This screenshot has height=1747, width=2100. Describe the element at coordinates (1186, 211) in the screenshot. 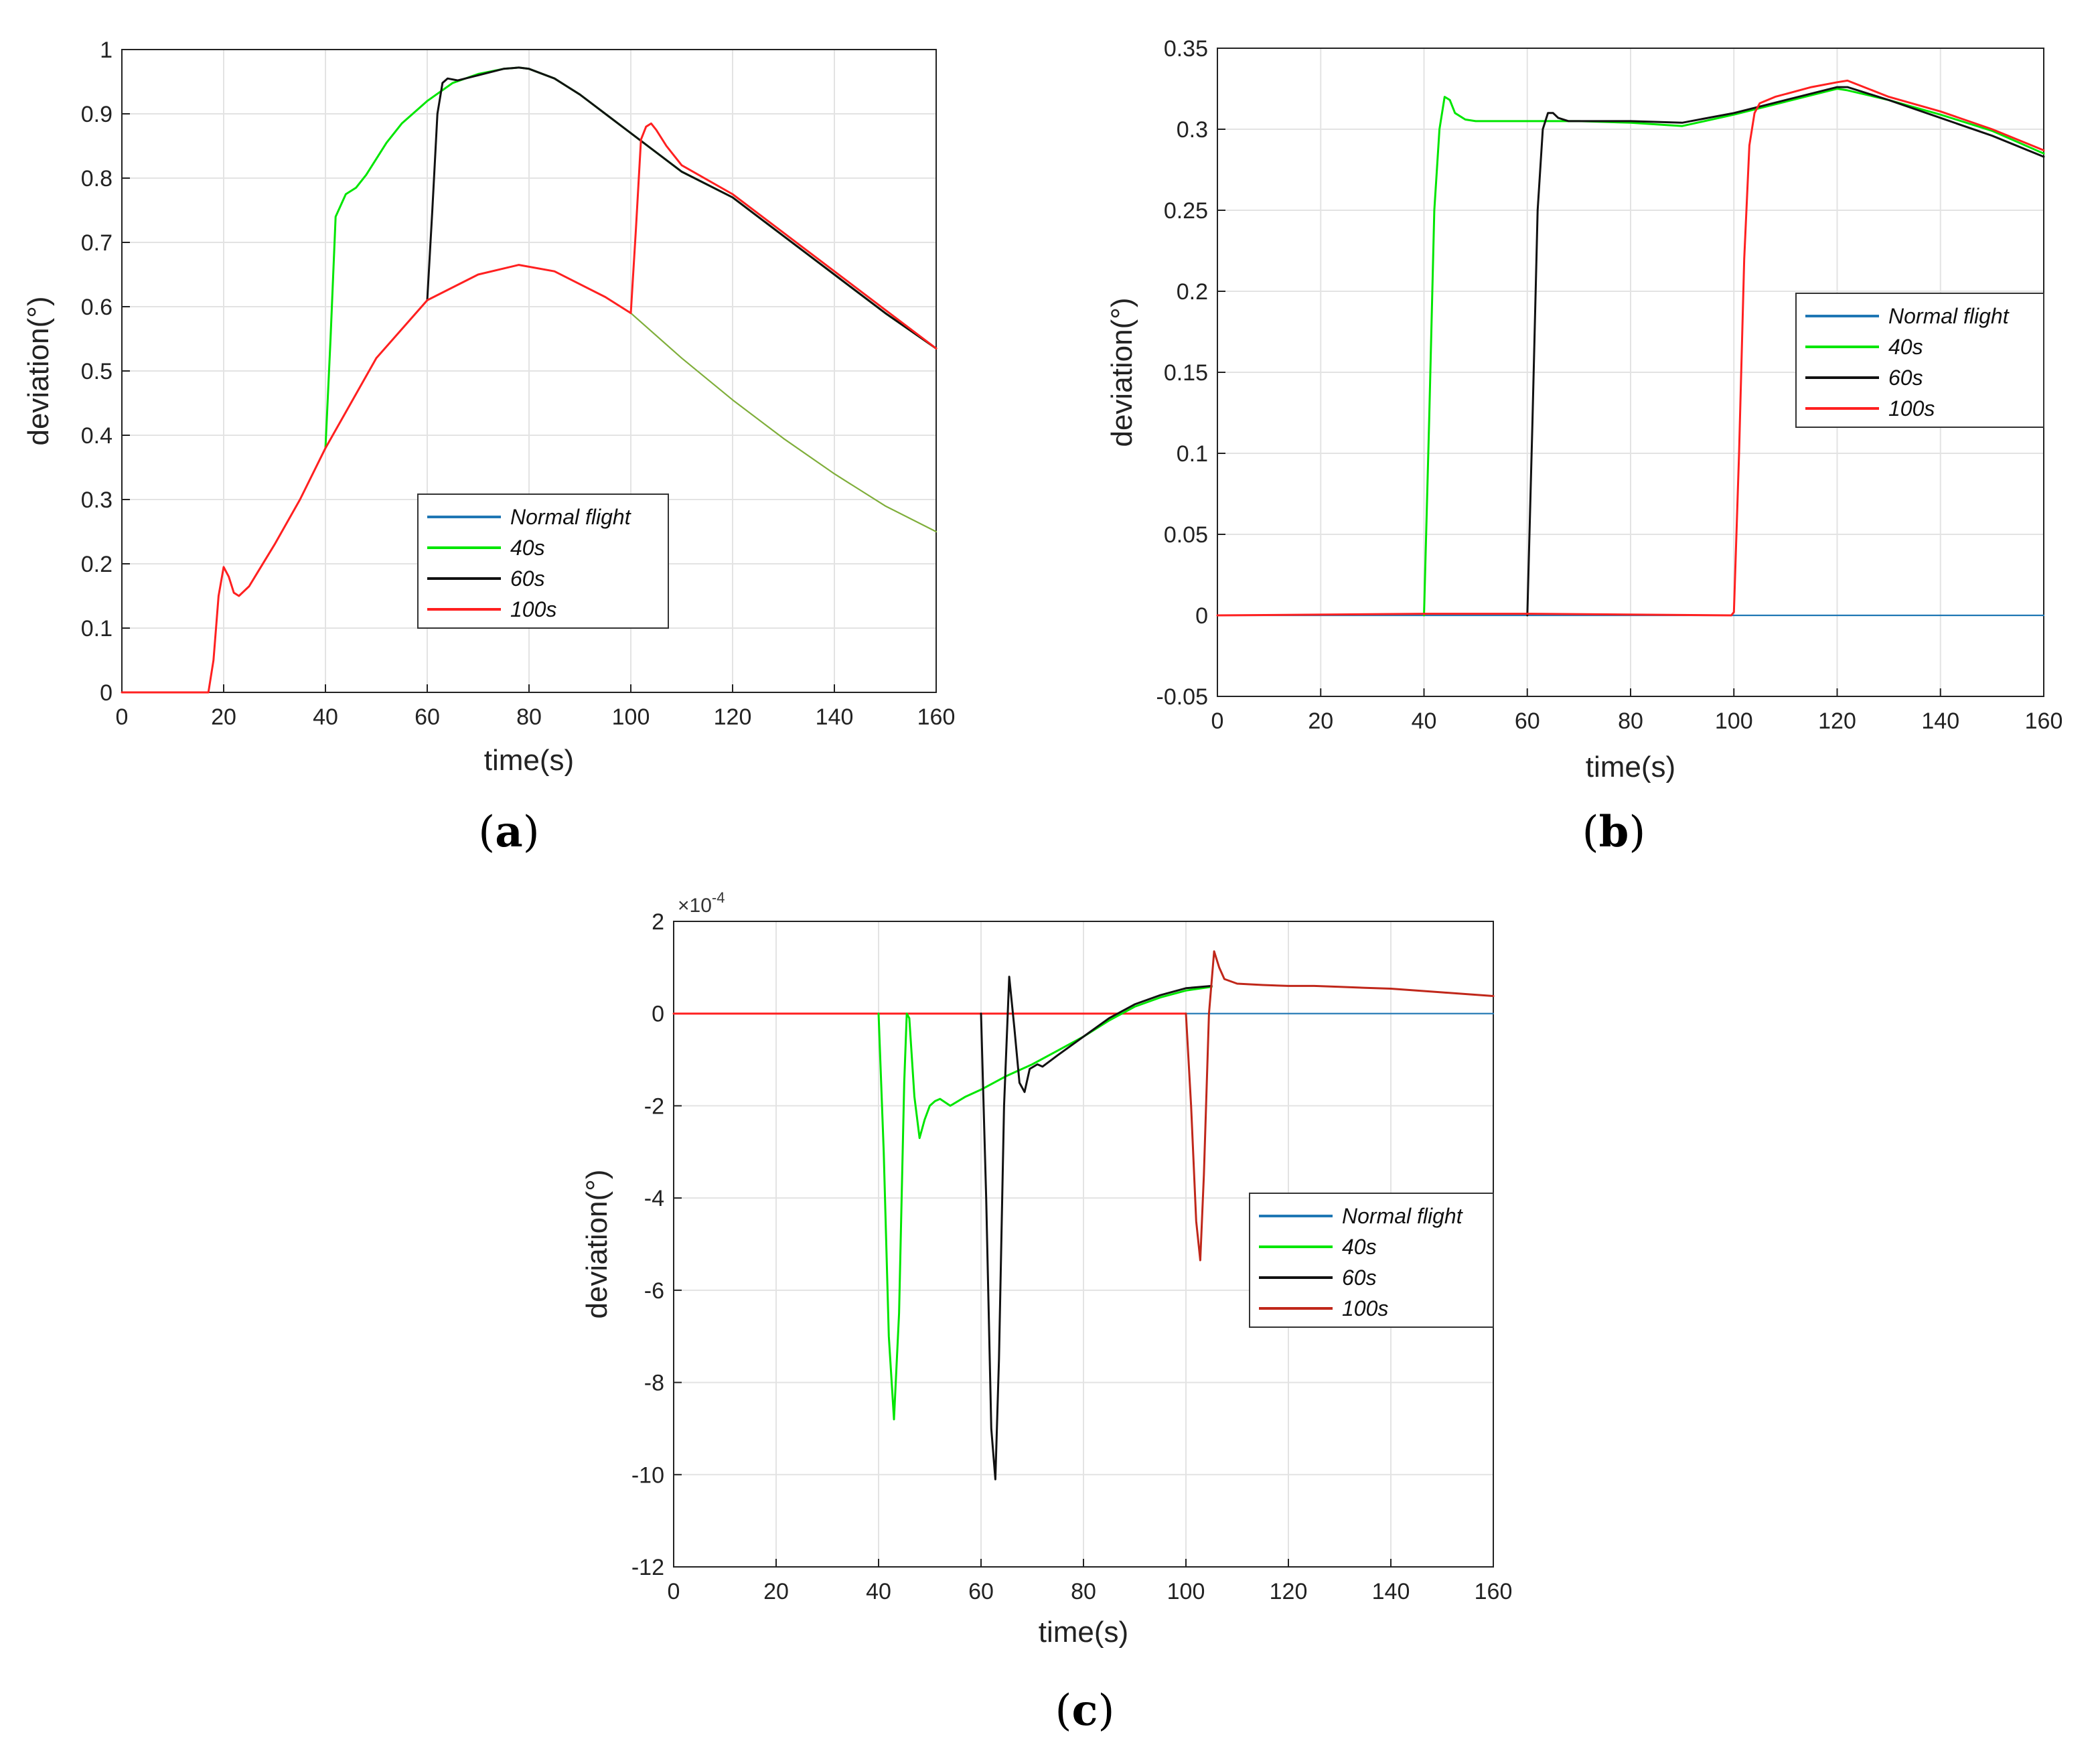

I see `y-tick-label: 0.25` at that location.